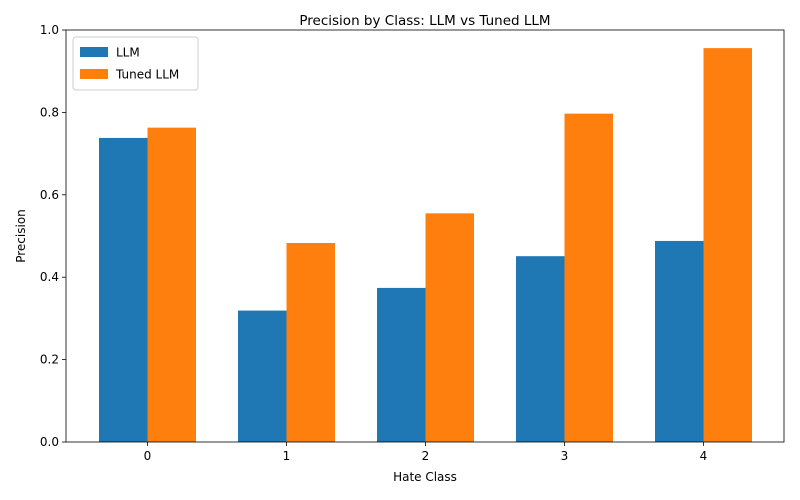 The height and width of the screenshot is (500, 800). What do you see at coordinates (704, 456) in the screenshot?
I see `x-tick-label: 4` at bounding box center [704, 456].